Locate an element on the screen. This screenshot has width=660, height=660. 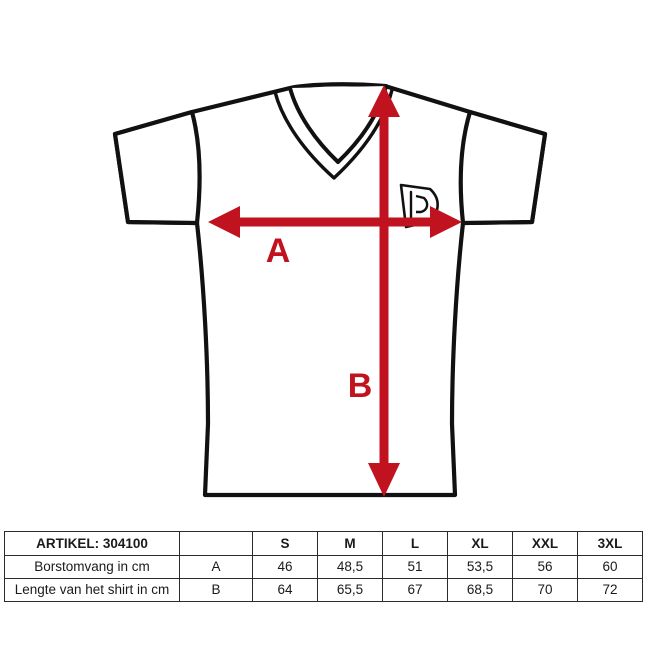
length-measure-label: B is located at coordinates (360, 386).